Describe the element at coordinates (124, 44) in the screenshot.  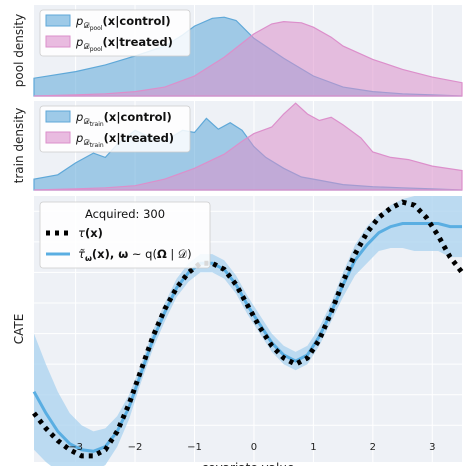
I see `legend-entry: p𝒟pool(x|treated)` at that location.